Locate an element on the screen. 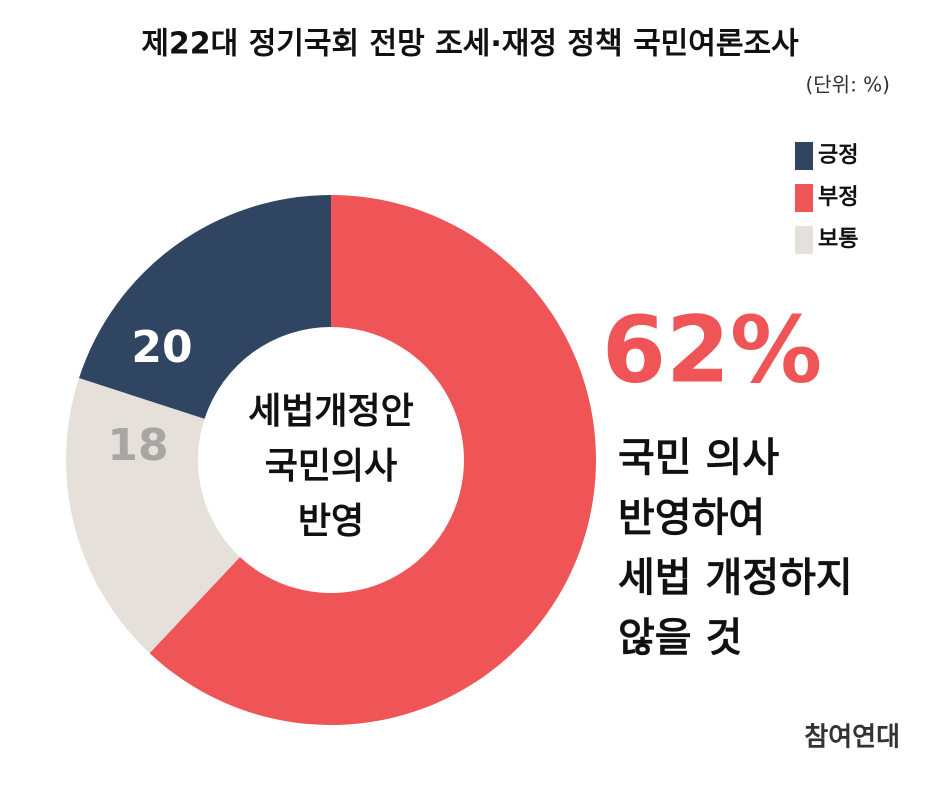  center-label: 세법개정안 is located at coordinates (331, 411).